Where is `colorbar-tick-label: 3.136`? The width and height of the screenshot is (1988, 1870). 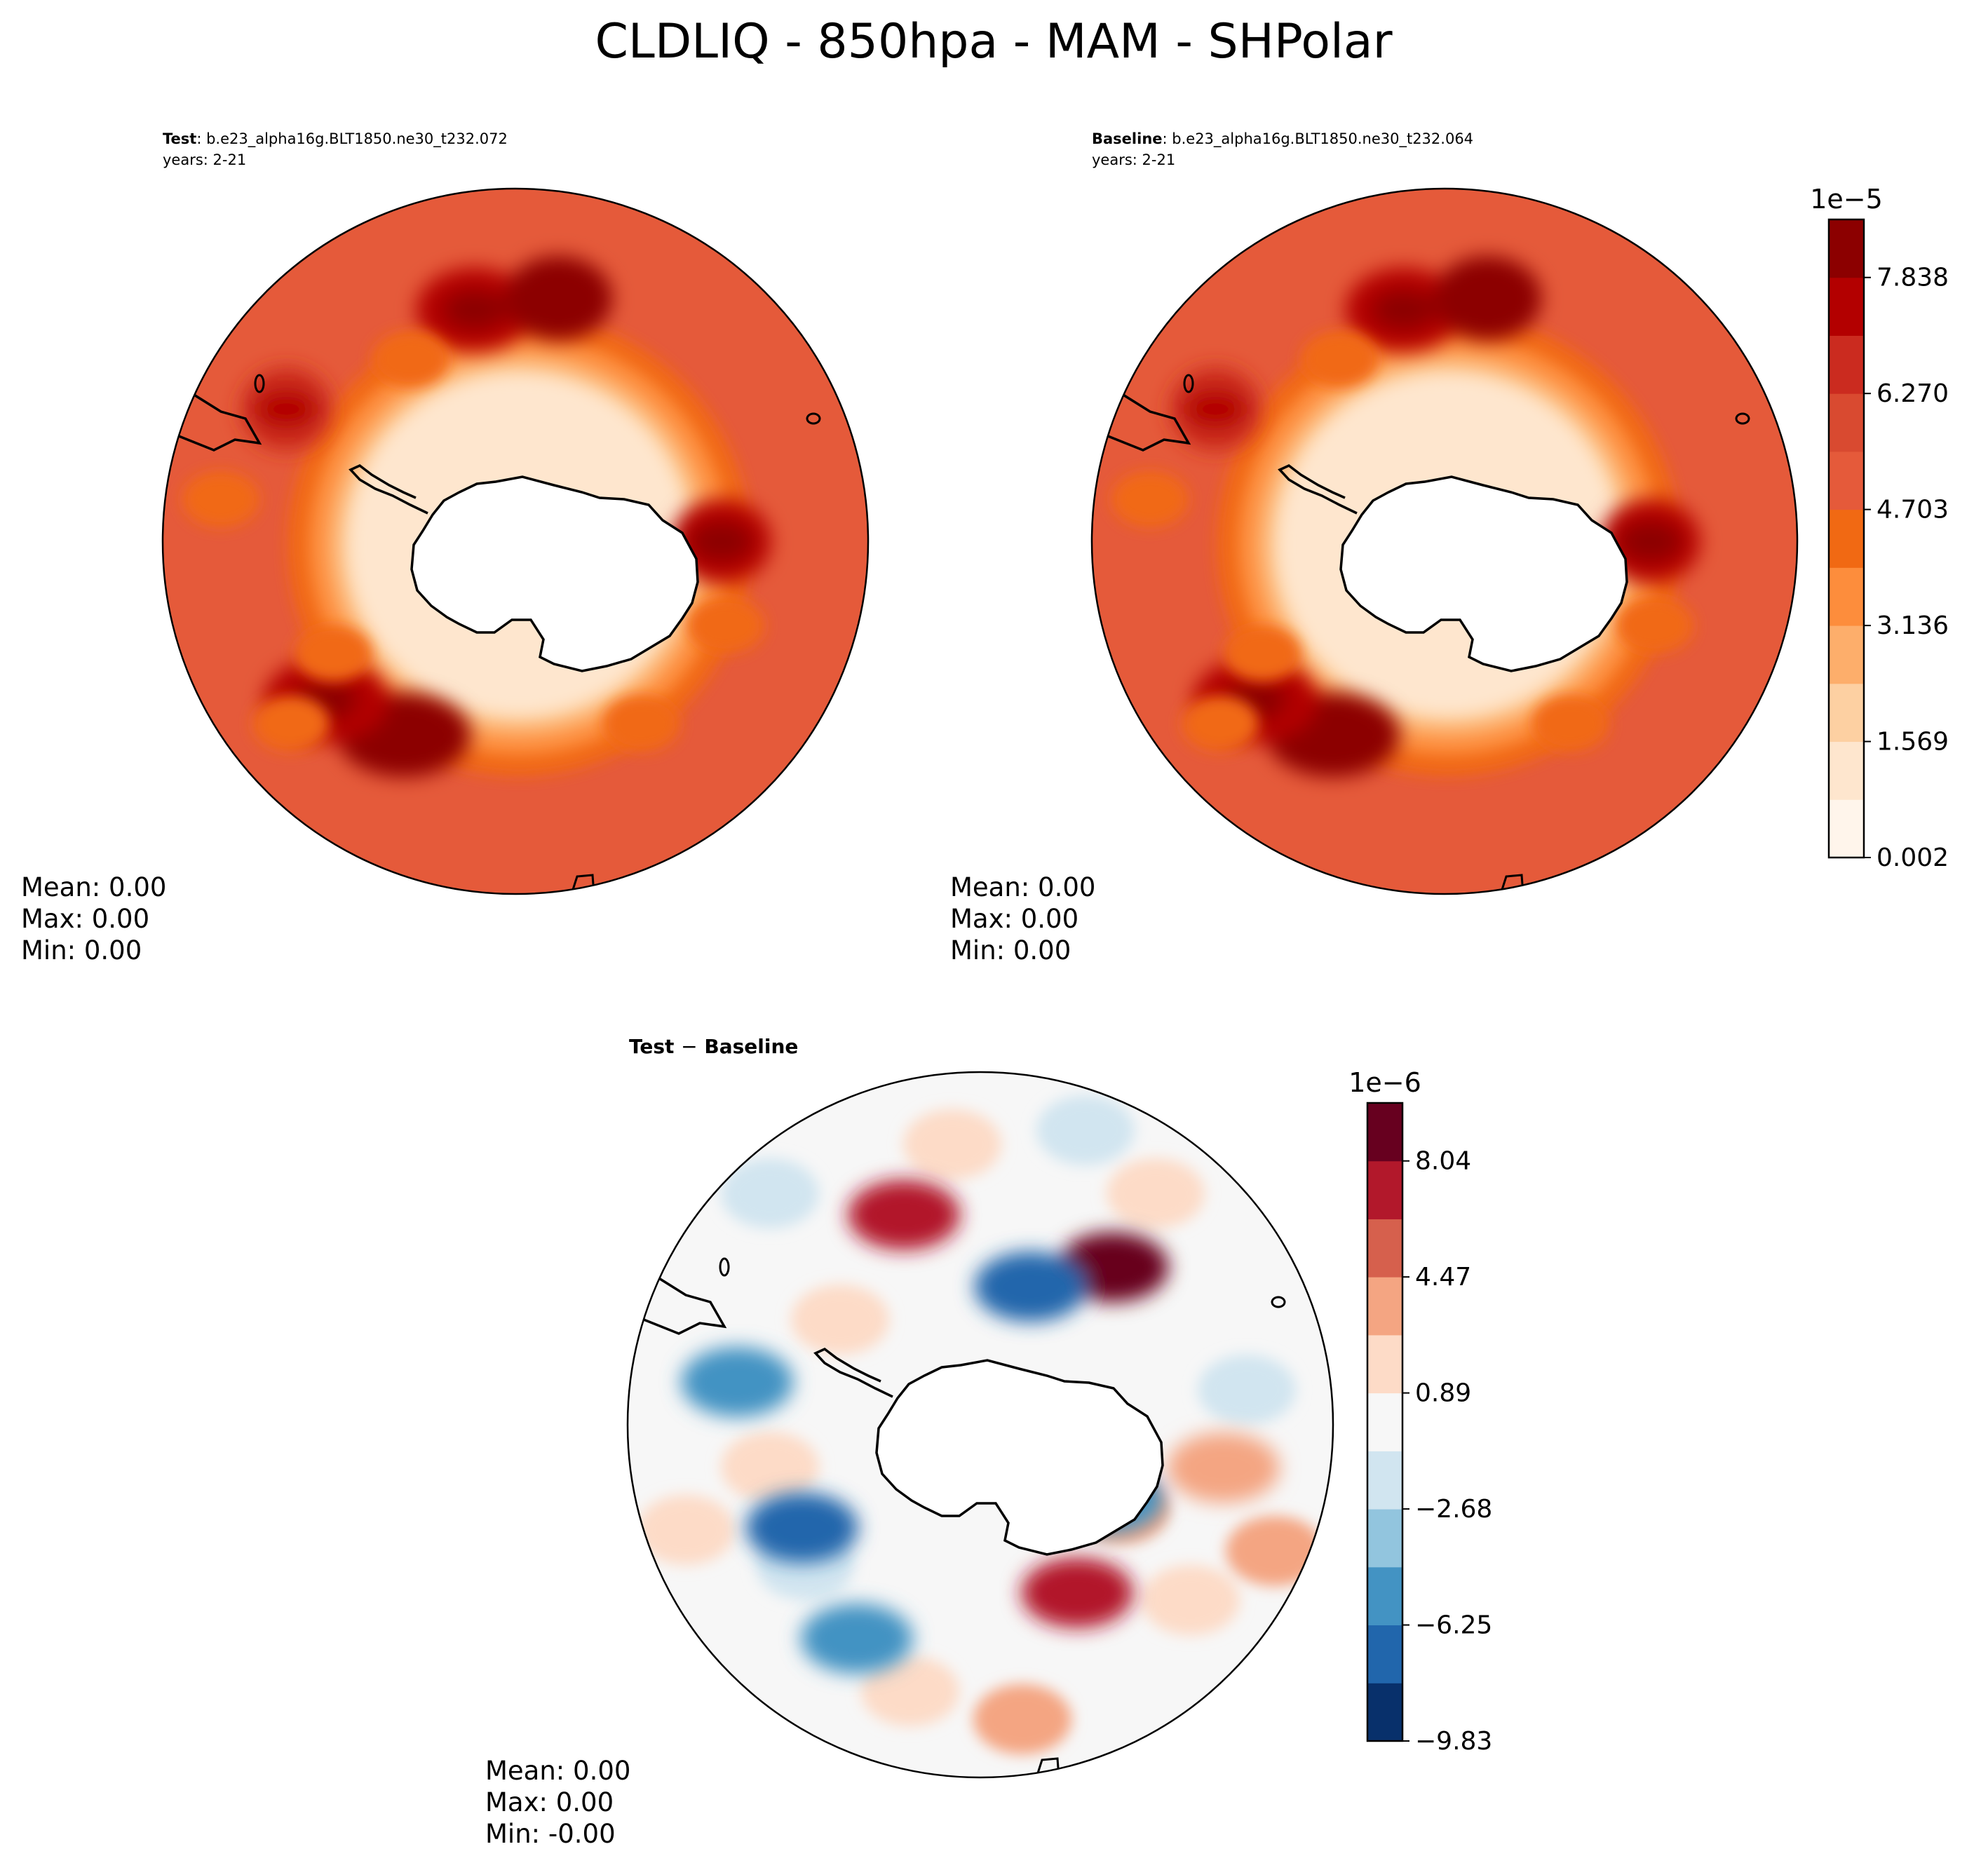 colorbar-tick-label: 3.136 is located at coordinates (1913, 625).